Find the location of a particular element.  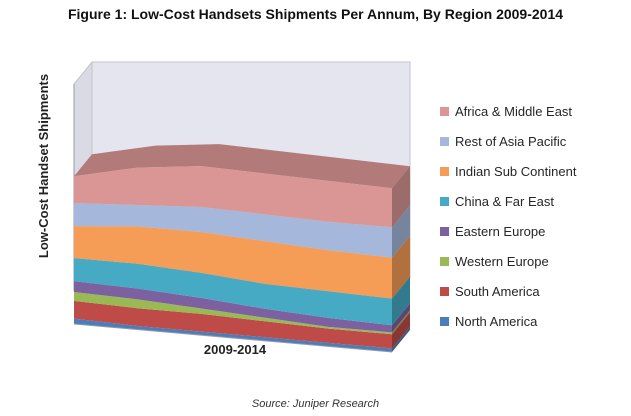

area-series-indian-sub-continent is located at coordinates (233, 262).